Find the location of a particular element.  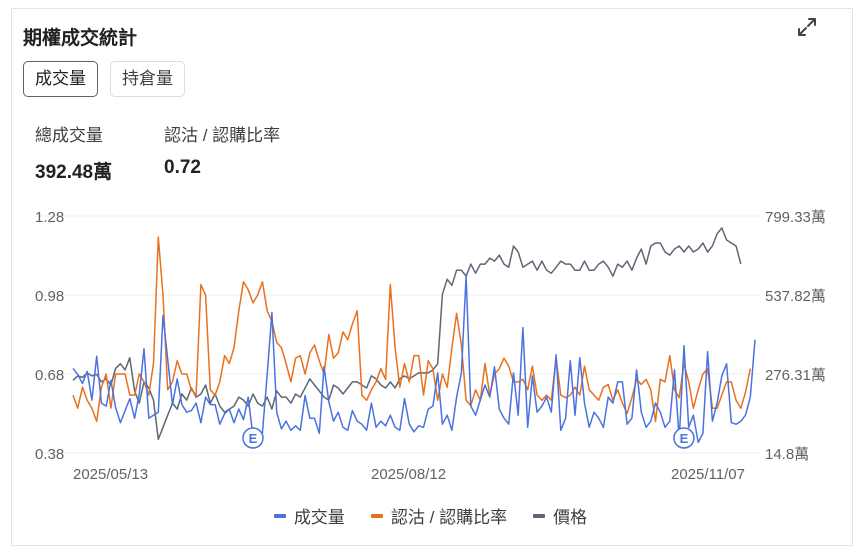

legend-item-ratio: 認沽 / 認購比率 is located at coordinates (439, 515).